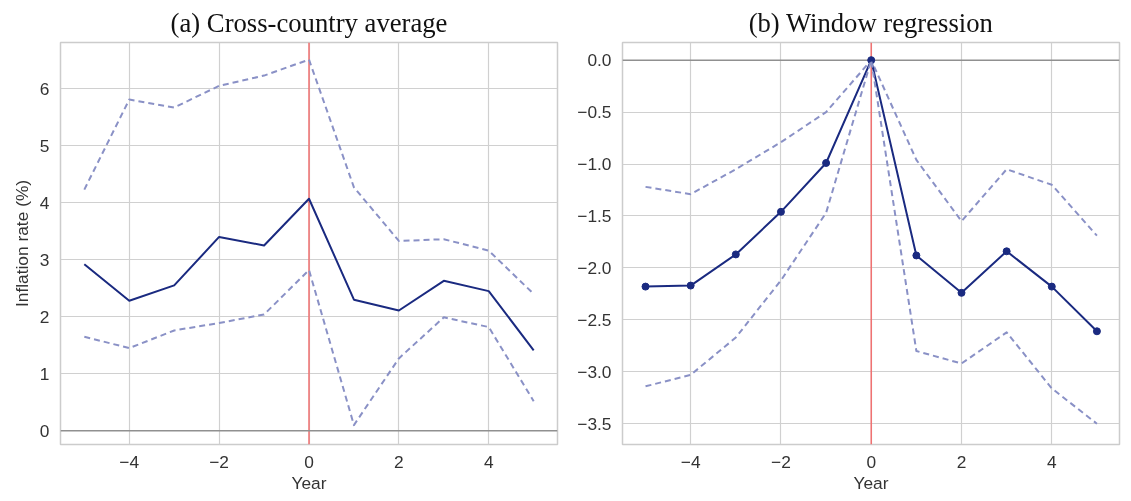 This screenshot has width=1131, height=501. What do you see at coordinates (594, 112) in the screenshot?
I see `y-tick-label: −0.5` at bounding box center [594, 112].